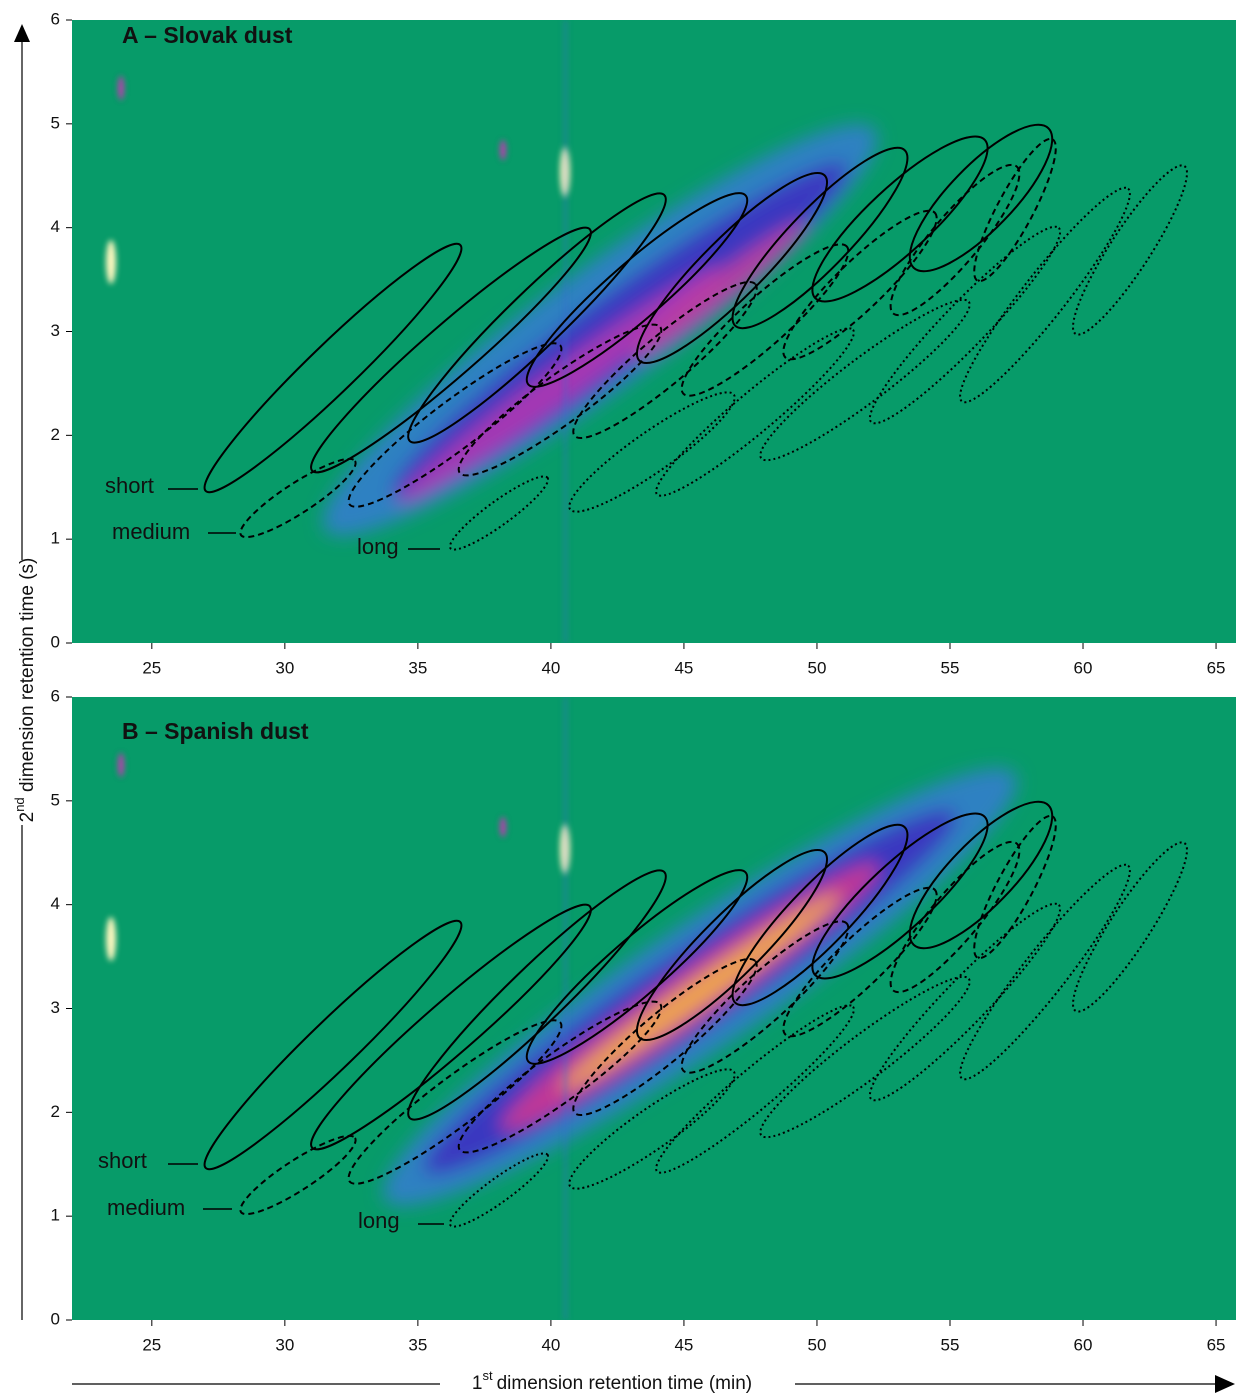  Describe the element at coordinates (215, 731) in the screenshot. I see `panel-title: B – Spanish dust` at that location.